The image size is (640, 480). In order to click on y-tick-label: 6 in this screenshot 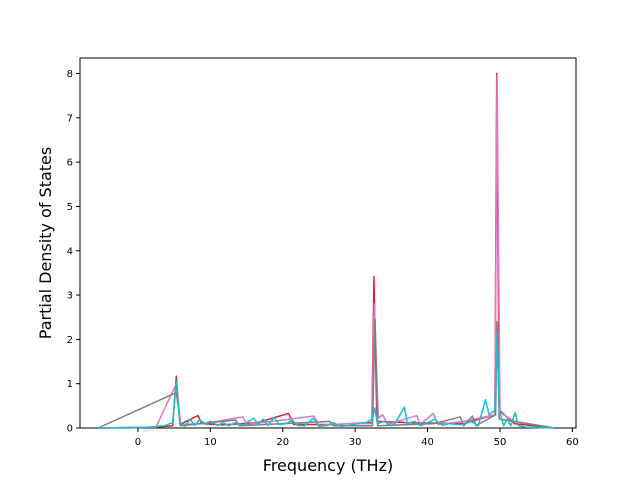, I will do `click(70, 163)`.